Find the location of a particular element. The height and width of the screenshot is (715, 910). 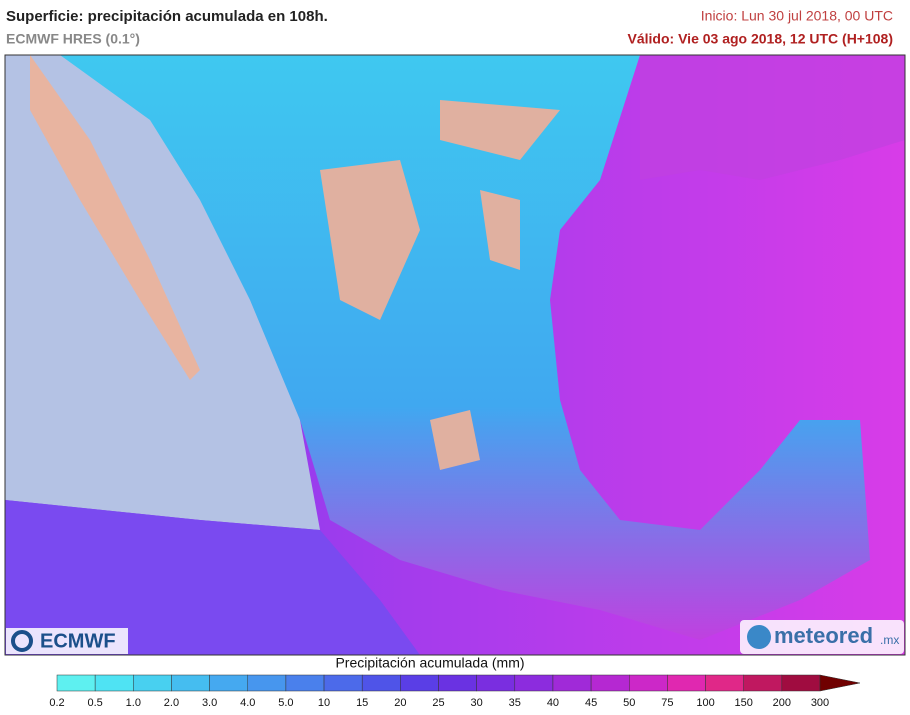

colorbar-tick-label: 75 is located at coordinates (667, 703).